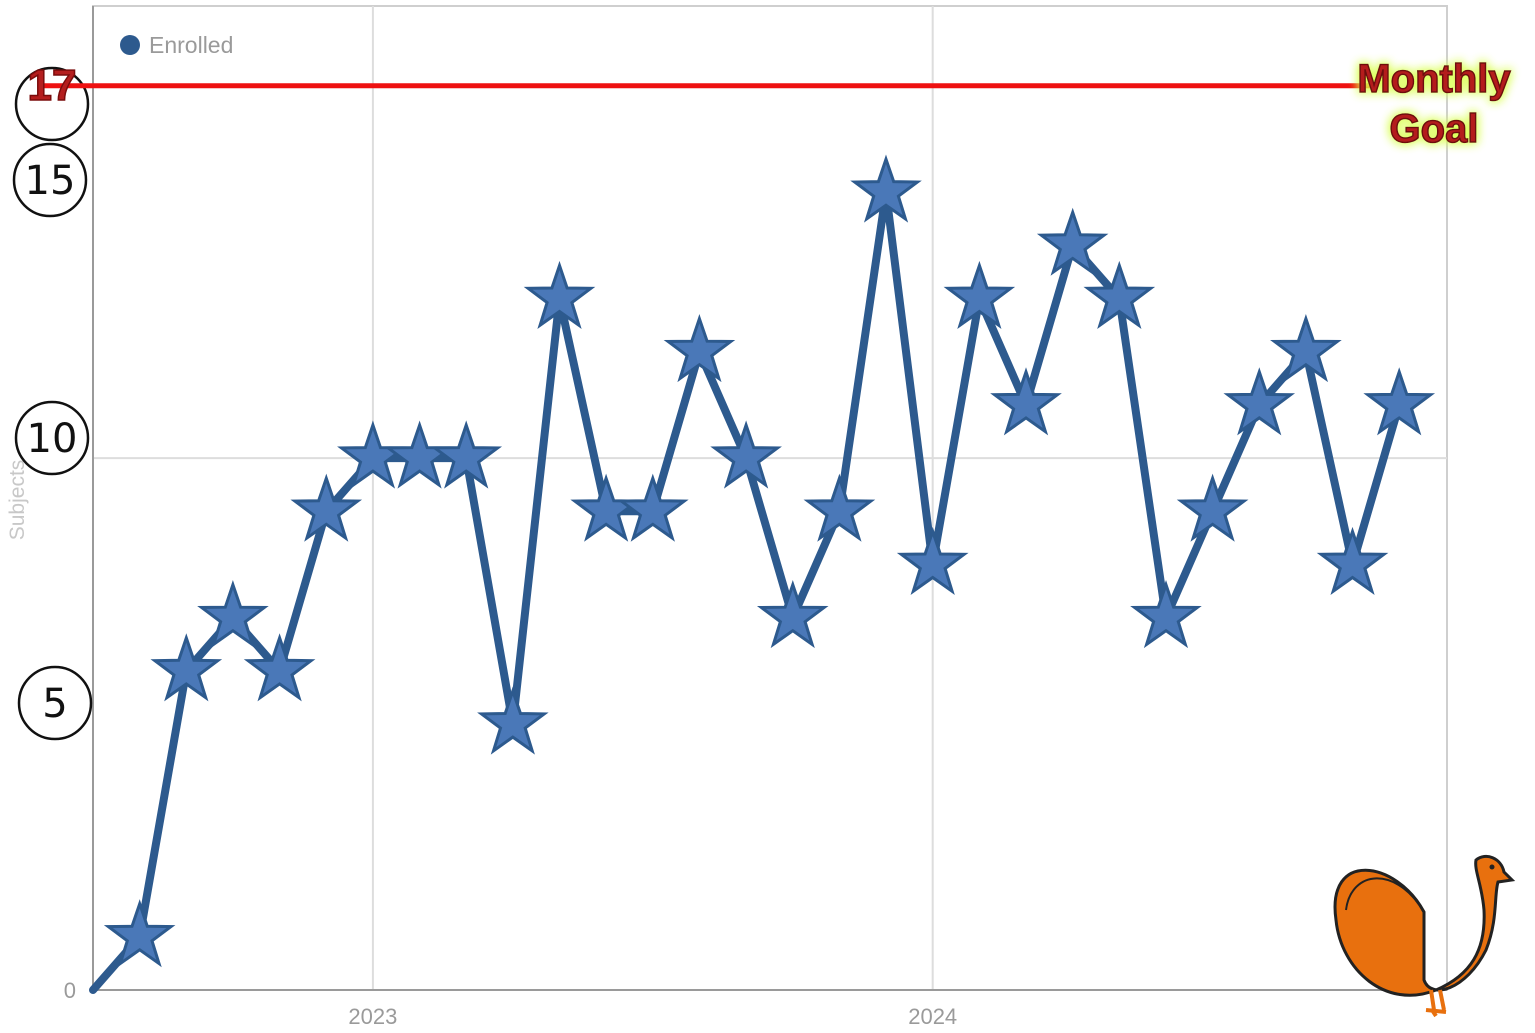 The height and width of the screenshot is (1033, 1535). I want to click on circled-value-text: 5, so click(54, 704).